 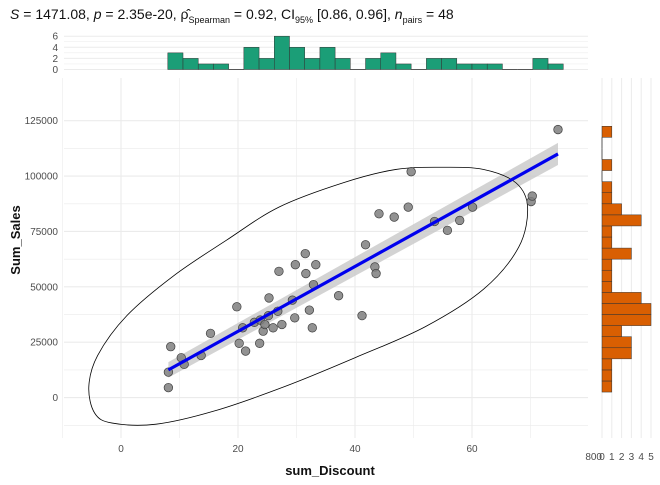 I want to click on side-hist-tick-label: 3, so click(x=632, y=457).